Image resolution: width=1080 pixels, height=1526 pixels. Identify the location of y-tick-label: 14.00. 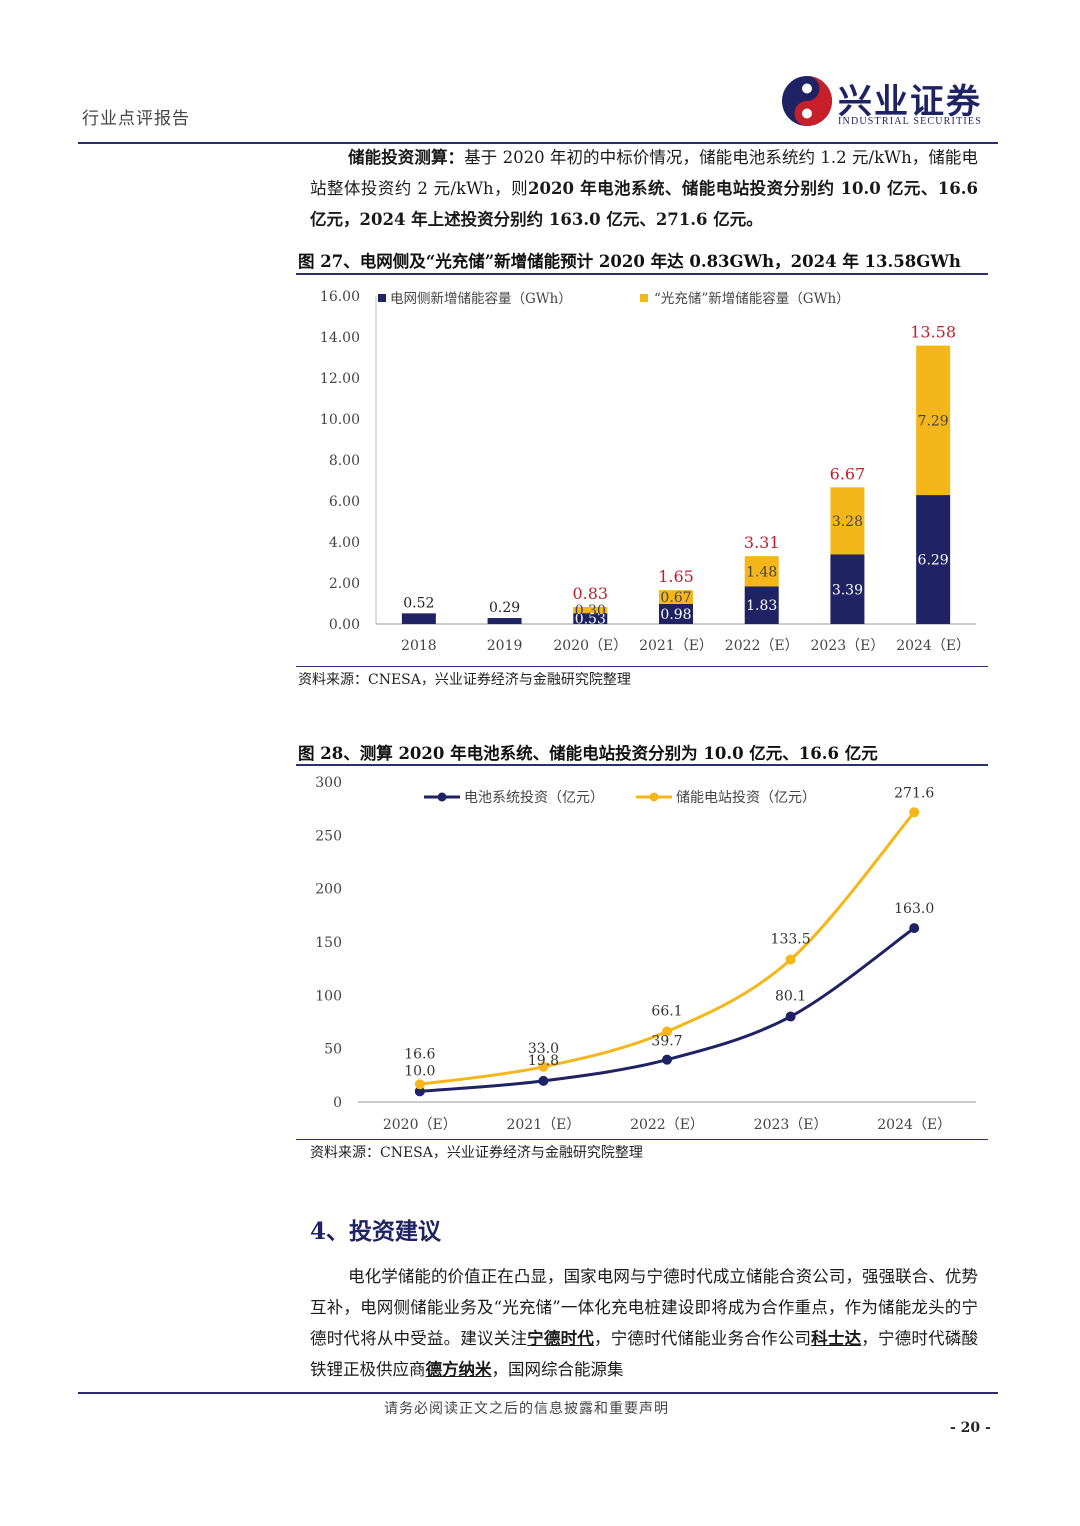
(340, 338).